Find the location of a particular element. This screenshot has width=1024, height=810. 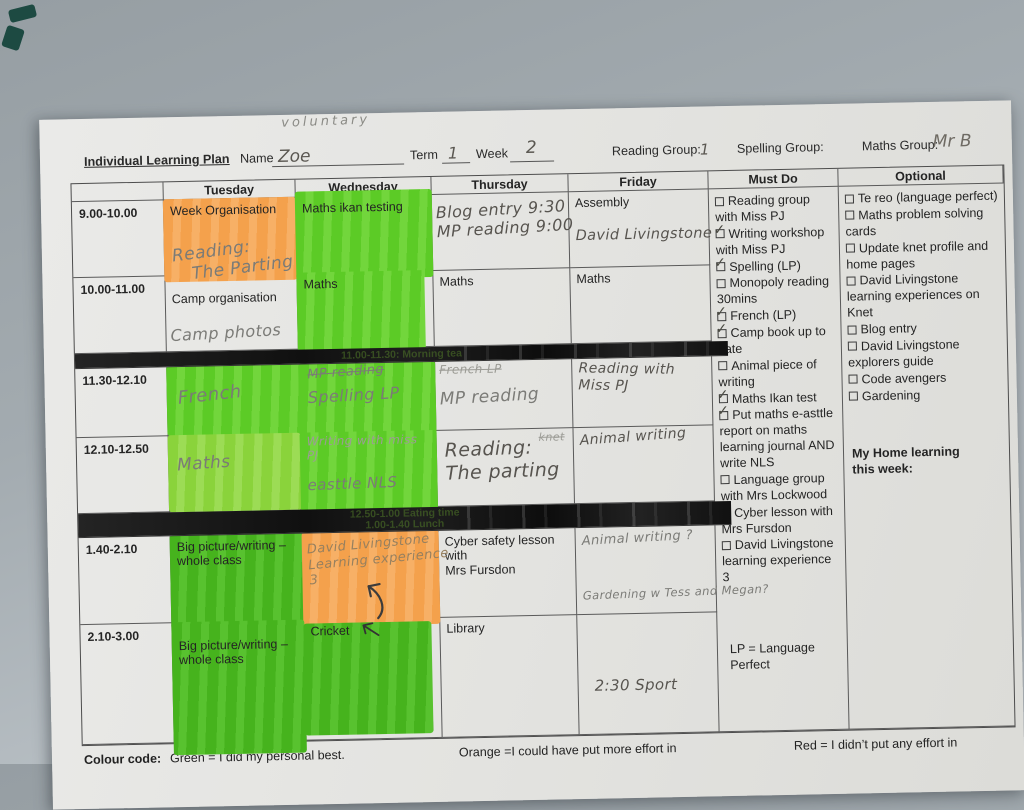

checklist-item: ✓Monopoly reading 30mins is located at coordinates (776, 291).